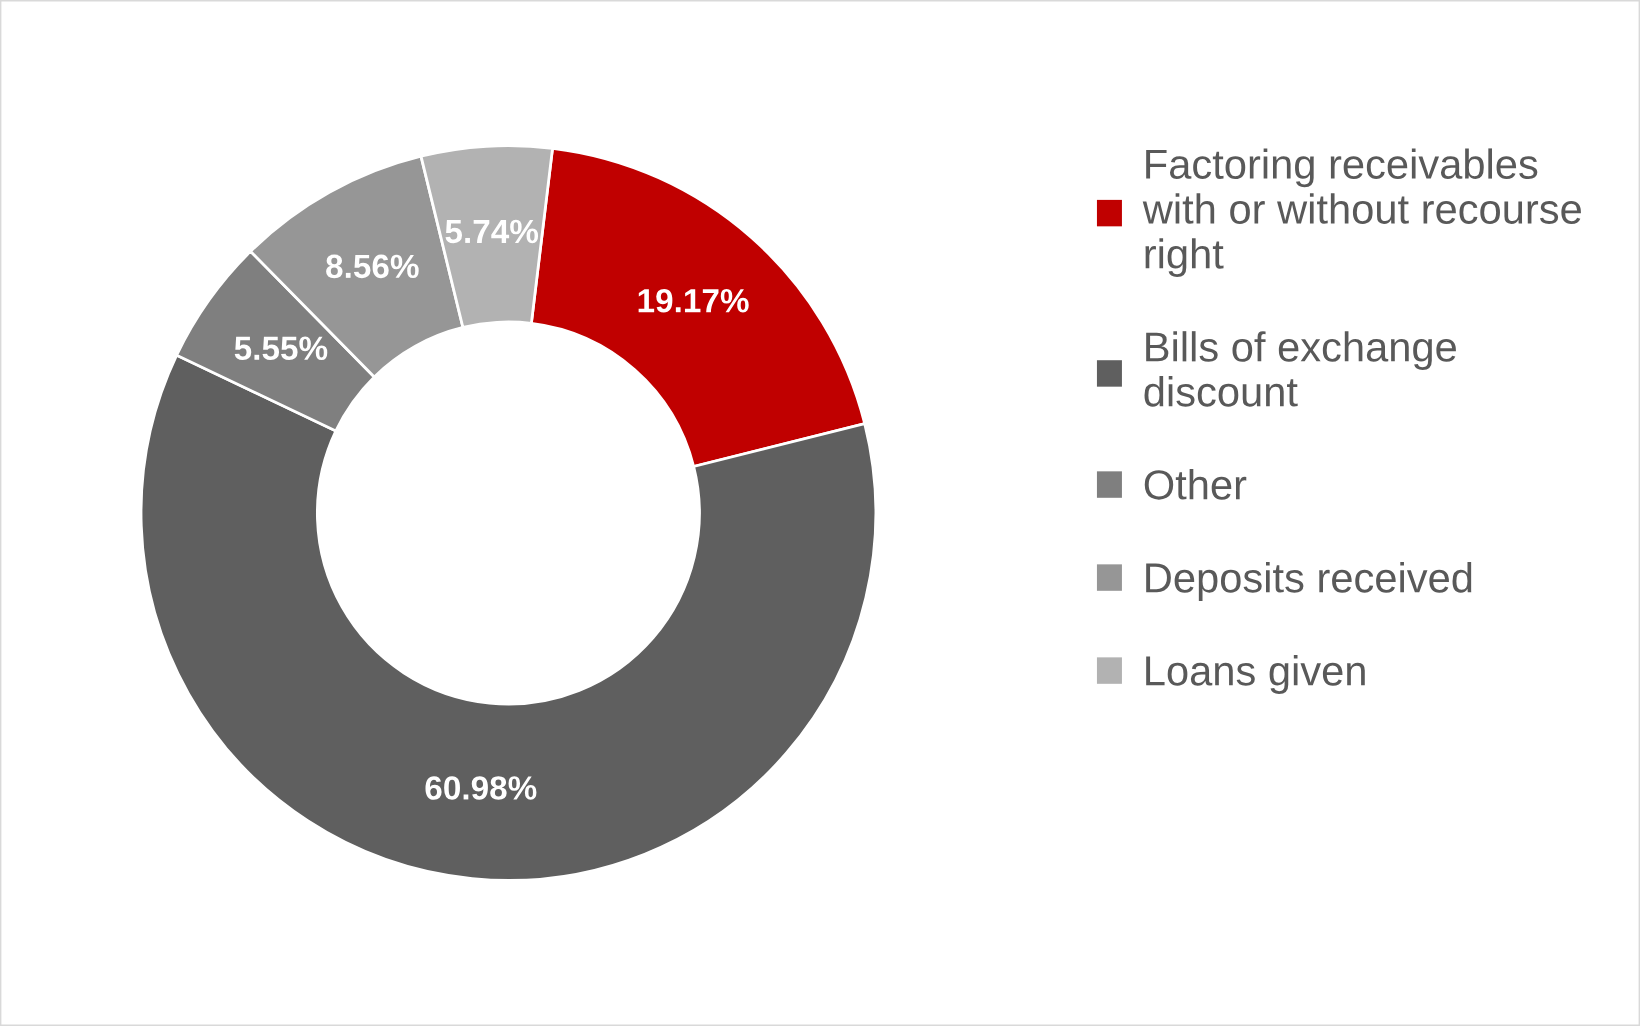 This screenshot has width=1640, height=1026. What do you see at coordinates (1300, 369) in the screenshot?
I see `legend-label: Bills of exchange discount` at bounding box center [1300, 369].